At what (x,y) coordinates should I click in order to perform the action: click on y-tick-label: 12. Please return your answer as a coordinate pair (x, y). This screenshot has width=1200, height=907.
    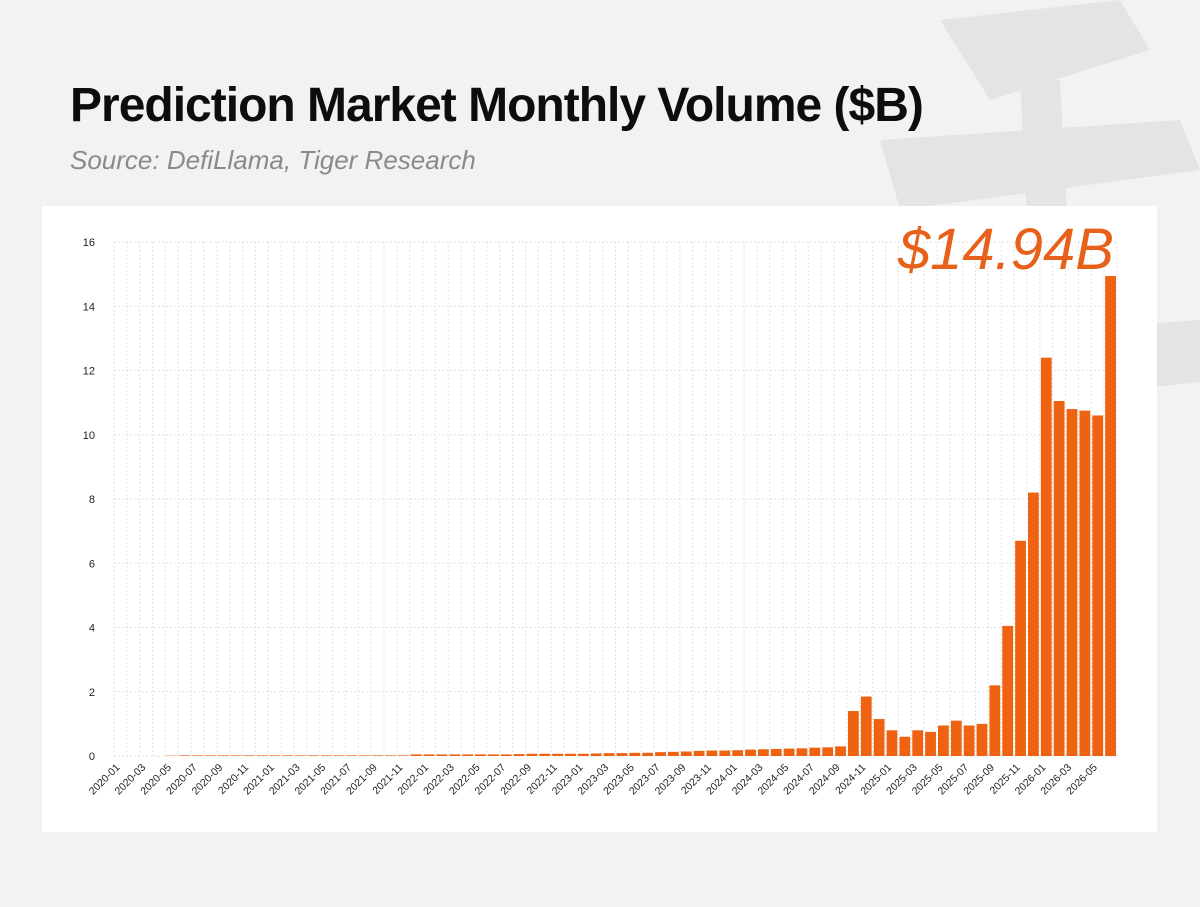
    Looking at the image, I should click on (89, 372).